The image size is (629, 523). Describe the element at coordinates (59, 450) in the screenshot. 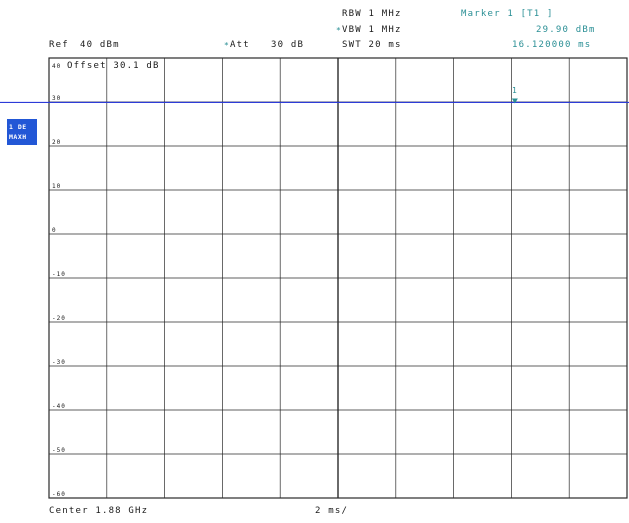

I see `y-tick-label: -50` at that location.